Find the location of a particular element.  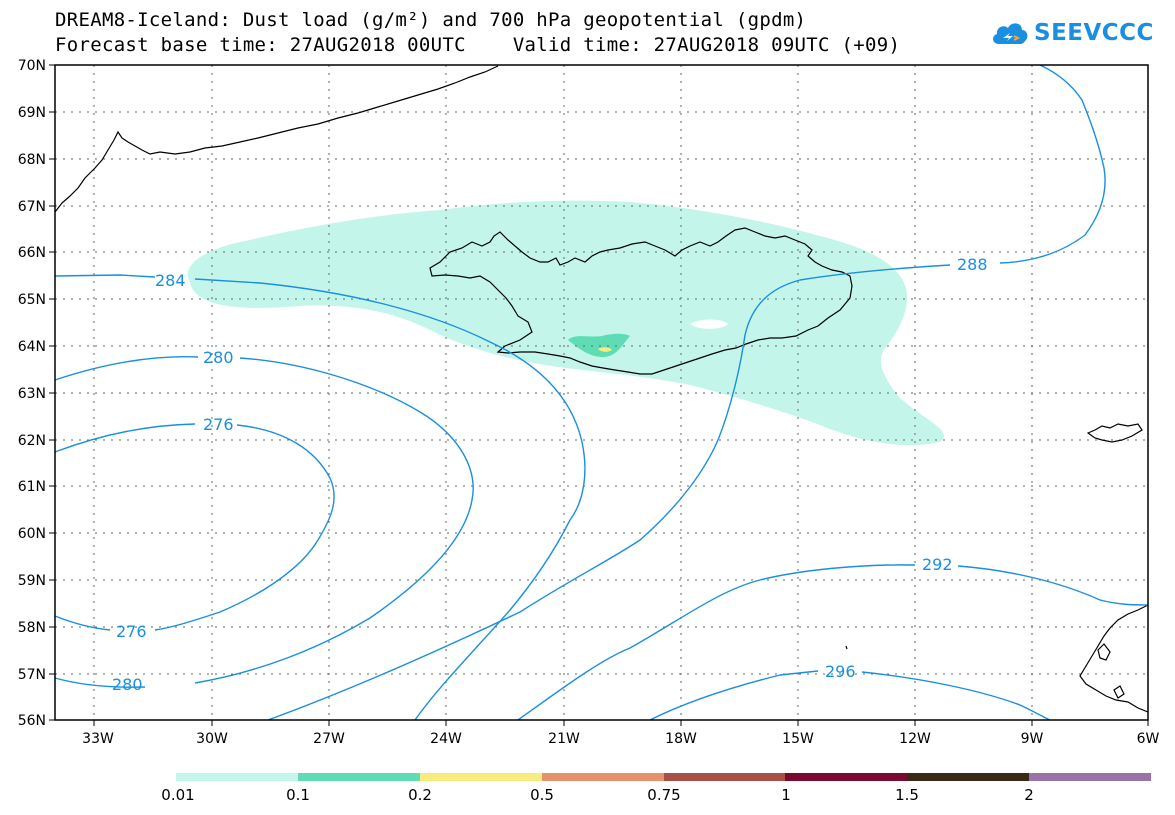

contour-label-296: 296 is located at coordinates (840, 671).